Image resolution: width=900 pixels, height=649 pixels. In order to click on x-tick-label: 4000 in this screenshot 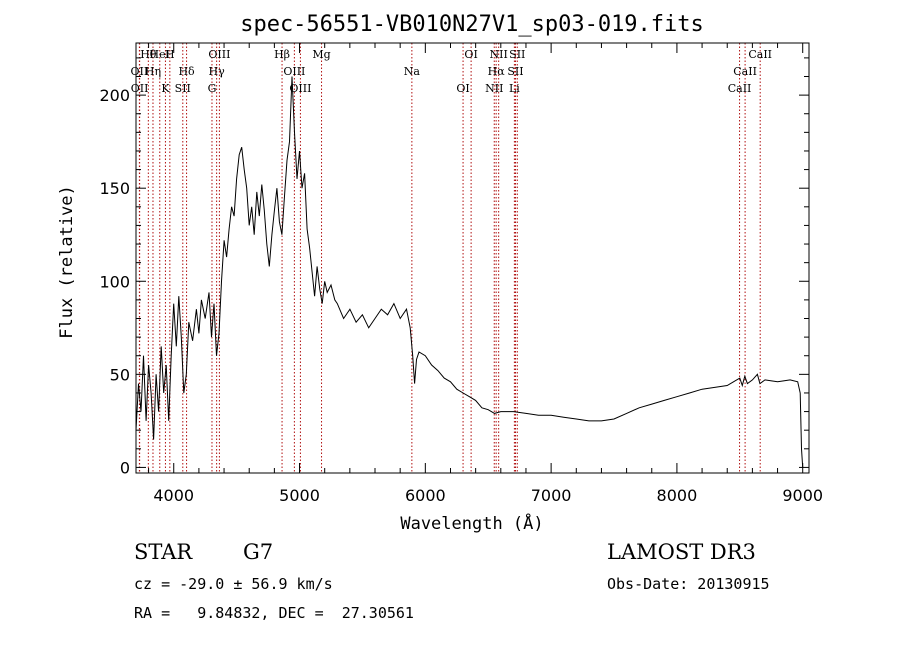, I will do `click(173, 495)`.